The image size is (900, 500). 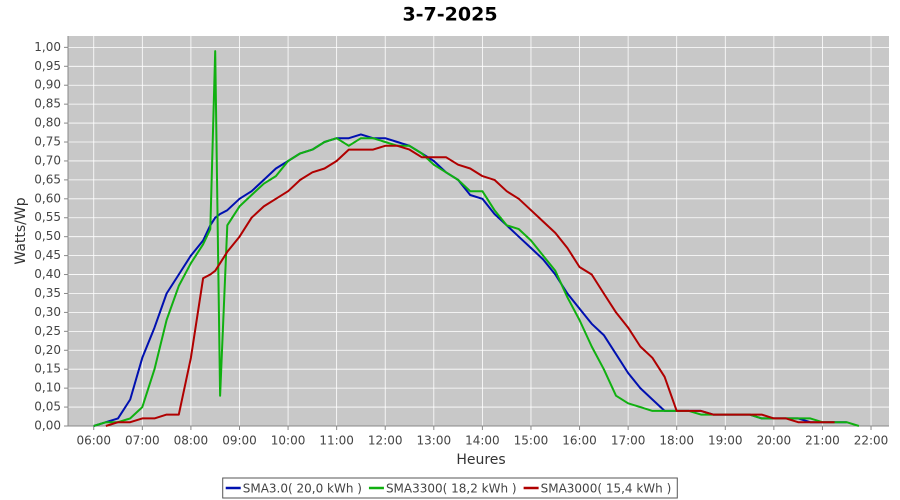 I want to click on y-tick-label: 0,75, so click(x=47, y=142).